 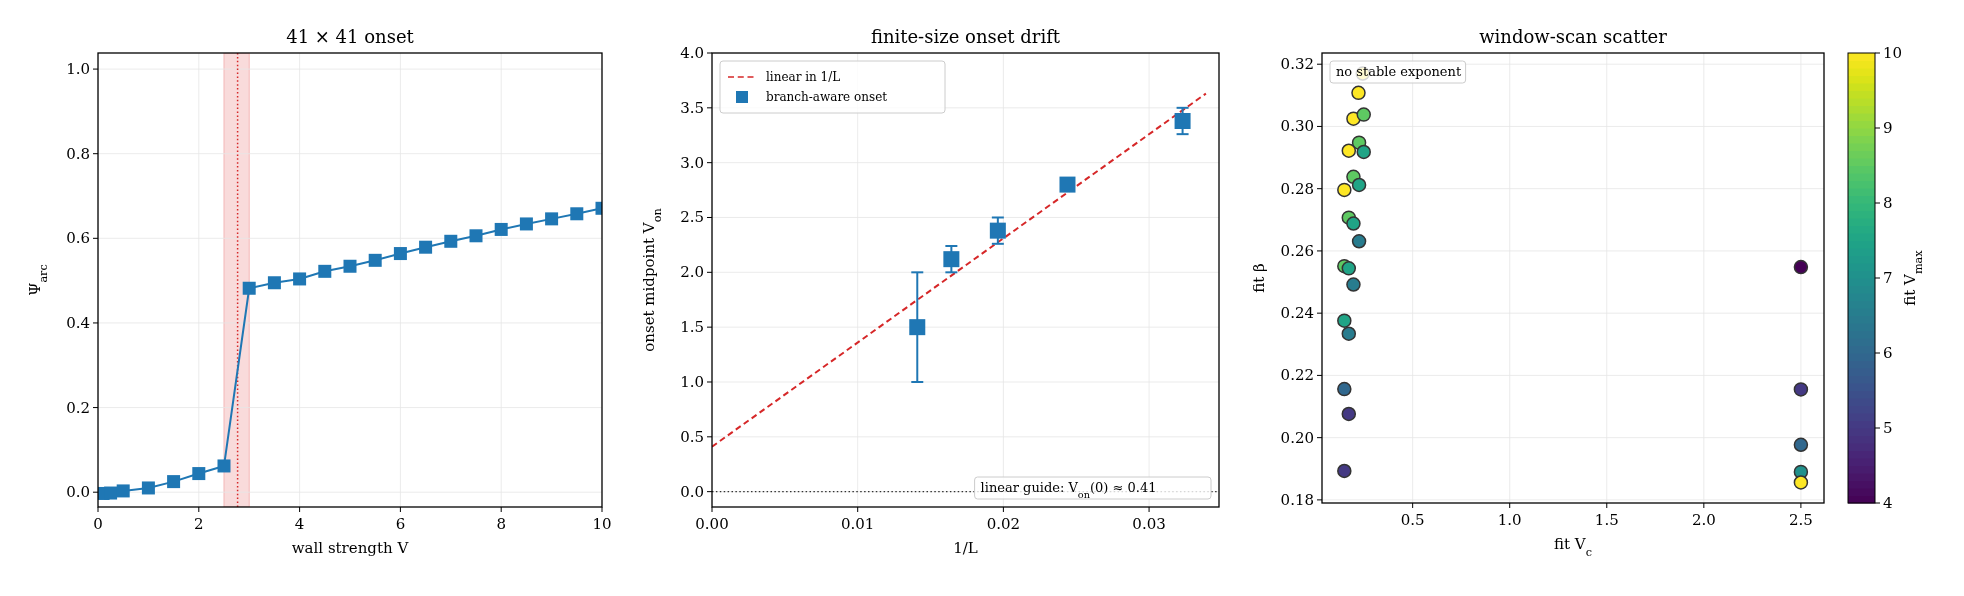 I want to click on annotation: no stable exponent, so click(x=1399, y=71).